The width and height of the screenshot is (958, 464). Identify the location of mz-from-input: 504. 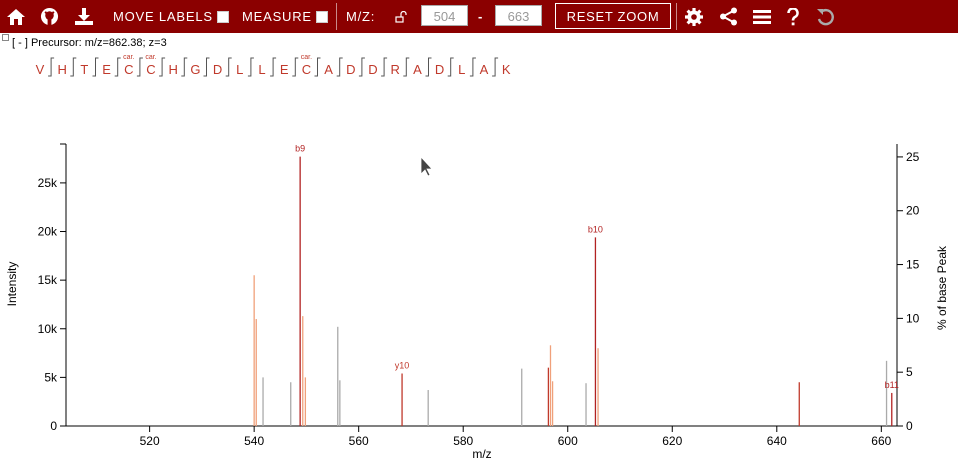
(444, 15).